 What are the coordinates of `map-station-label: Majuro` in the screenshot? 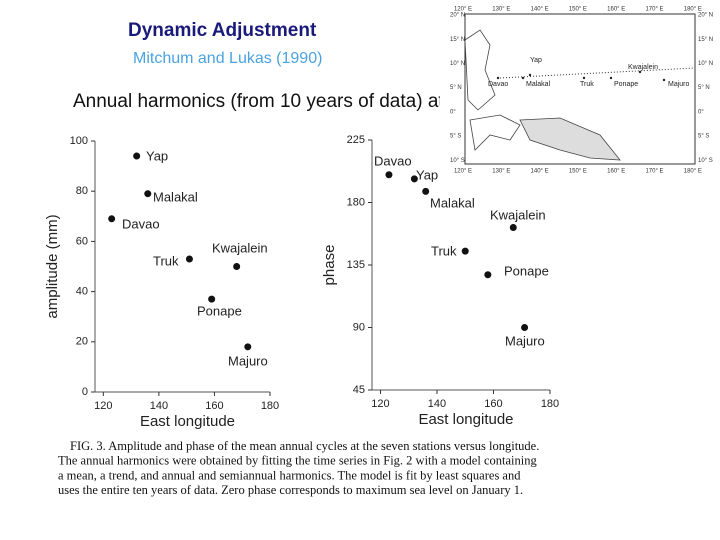 It's located at (679, 84).